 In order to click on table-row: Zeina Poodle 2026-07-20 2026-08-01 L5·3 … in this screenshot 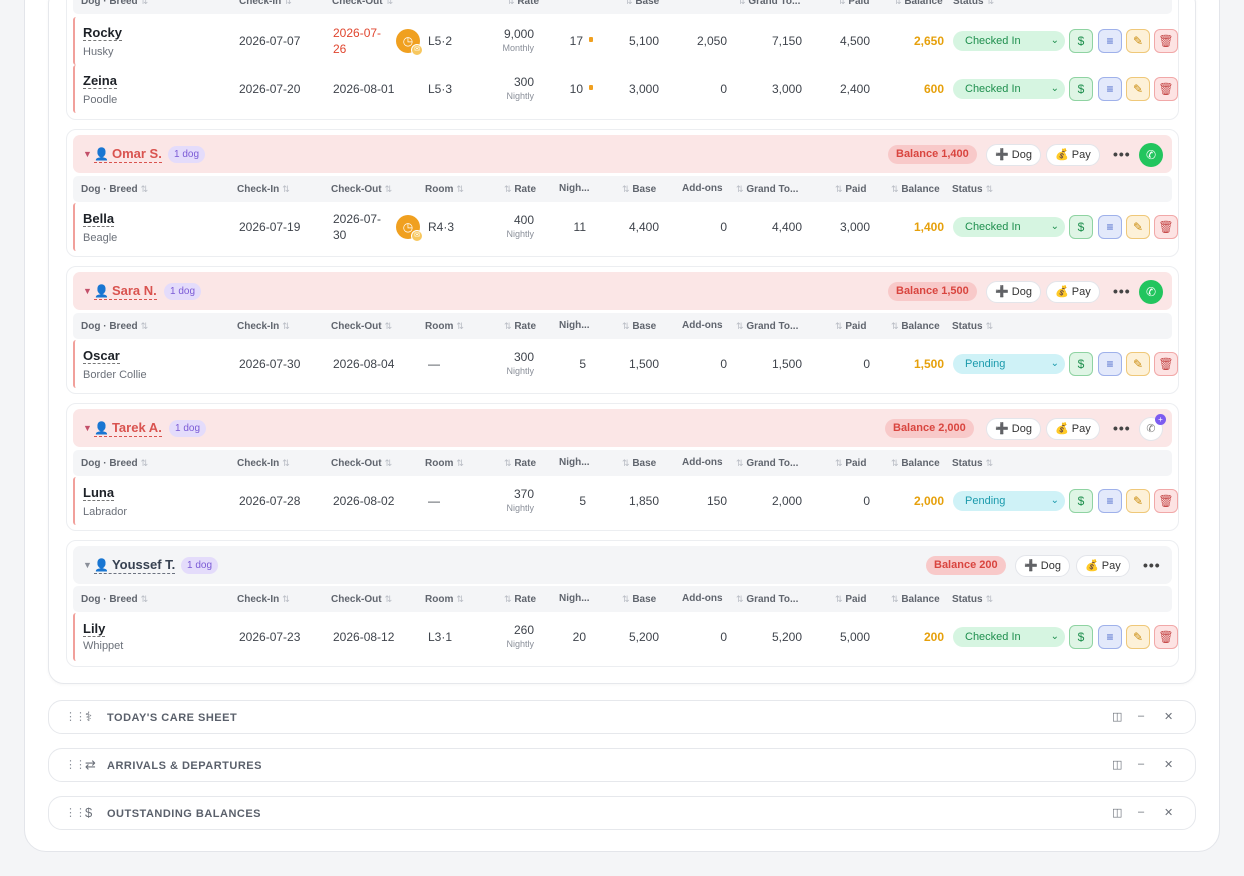, I will do `click(625, 89)`.